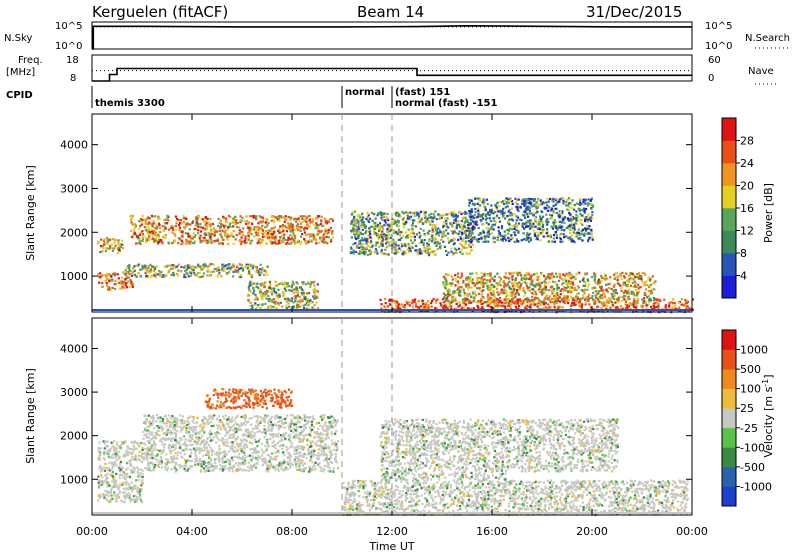 The width and height of the screenshot is (800, 558). What do you see at coordinates (365, 92) in the screenshot?
I see `cpid-entry-normal: normal` at bounding box center [365, 92].